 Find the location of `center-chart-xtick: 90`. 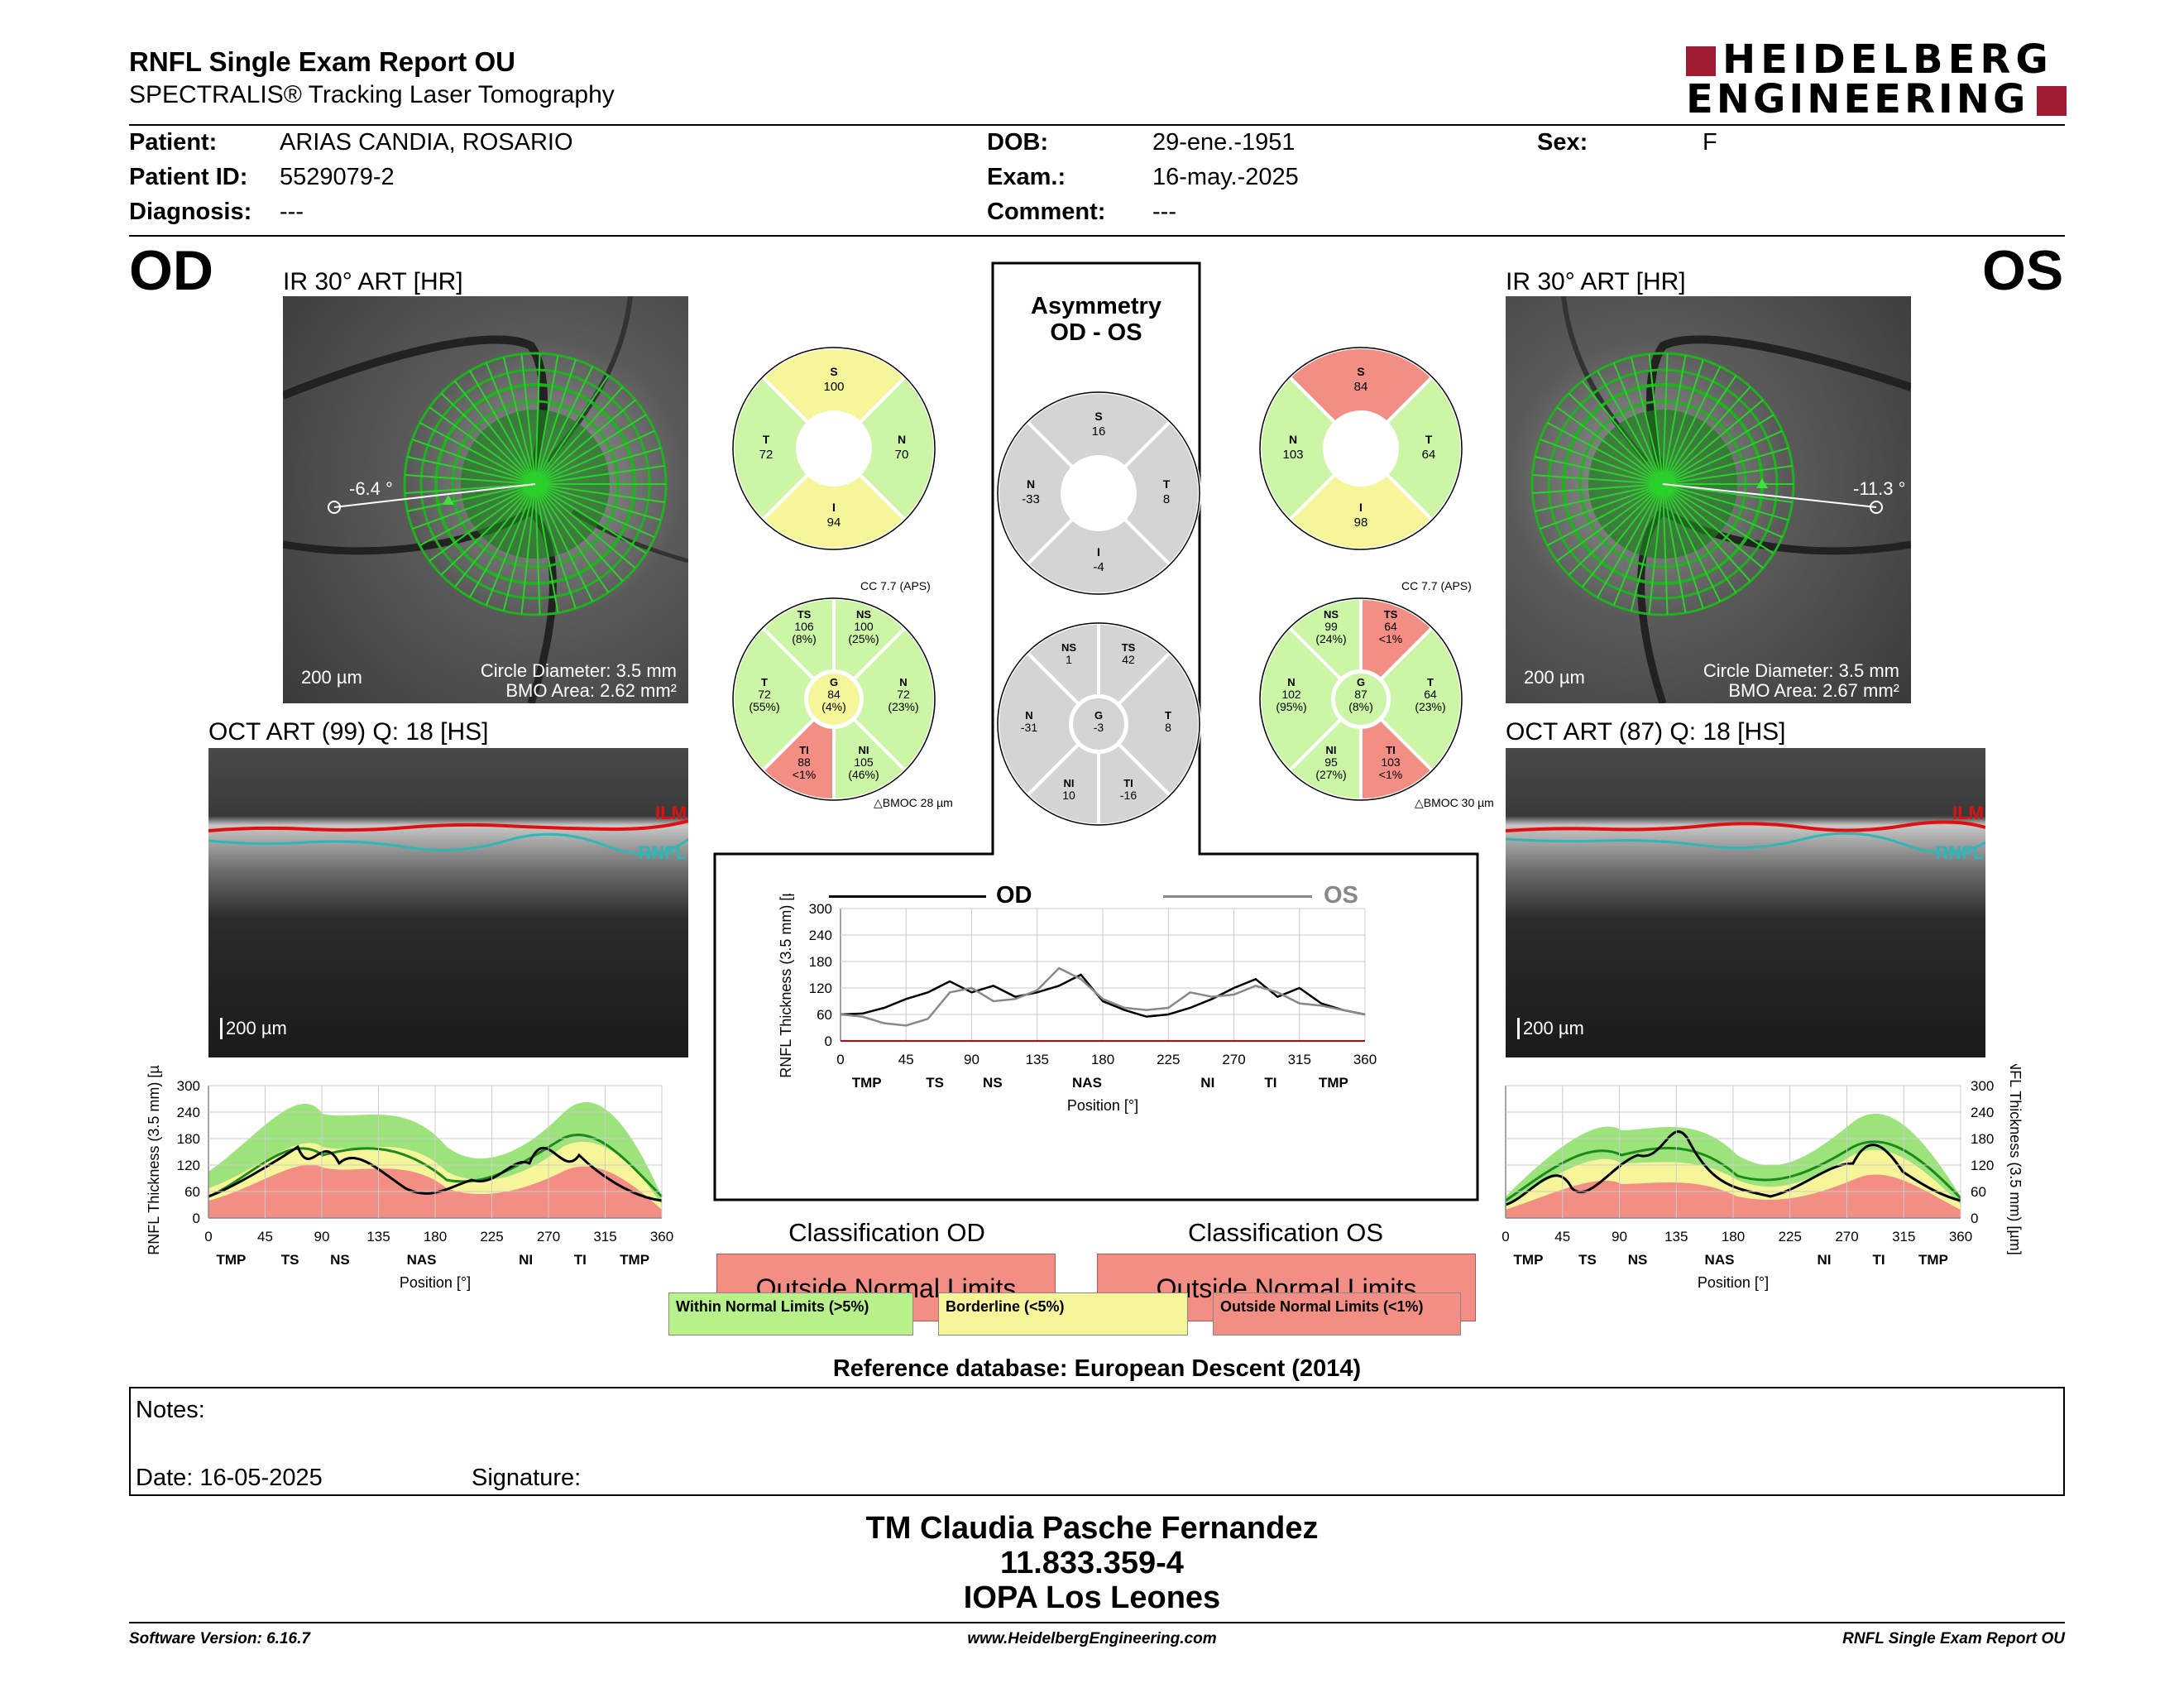

center-chart-xtick: 90 is located at coordinates (971, 1059).